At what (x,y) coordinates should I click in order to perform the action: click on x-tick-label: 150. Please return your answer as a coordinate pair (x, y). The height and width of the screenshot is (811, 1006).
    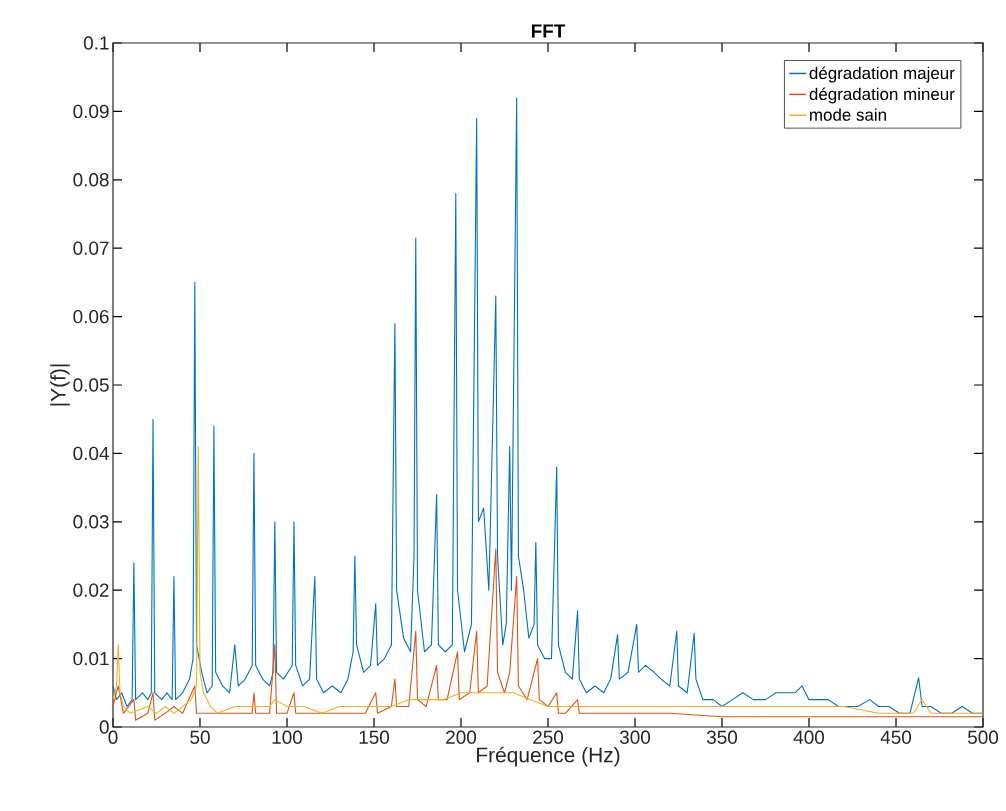
    Looking at the image, I should click on (374, 737).